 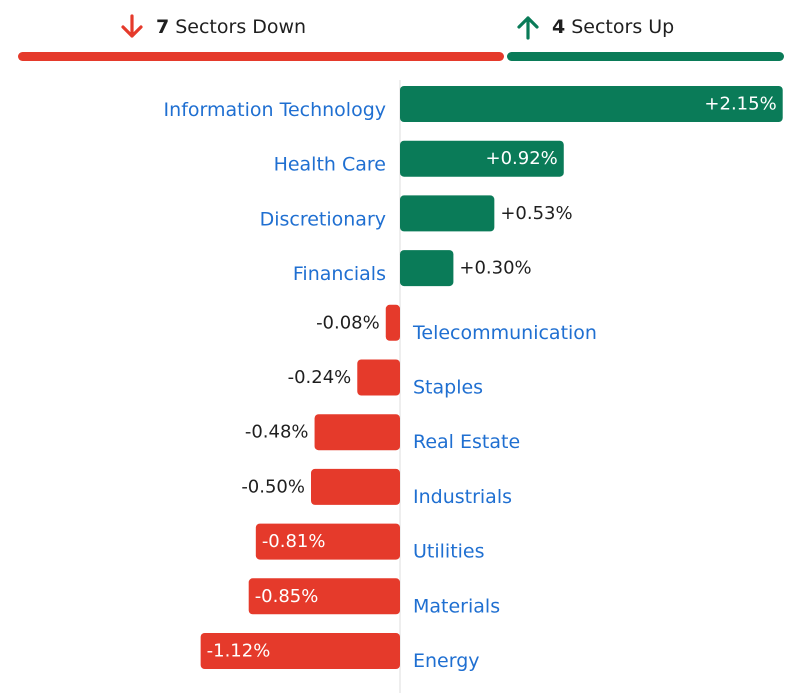 What do you see at coordinates (241, 27) in the screenshot?
I see `sectors-down-text: Sectors Down` at bounding box center [241, 27].